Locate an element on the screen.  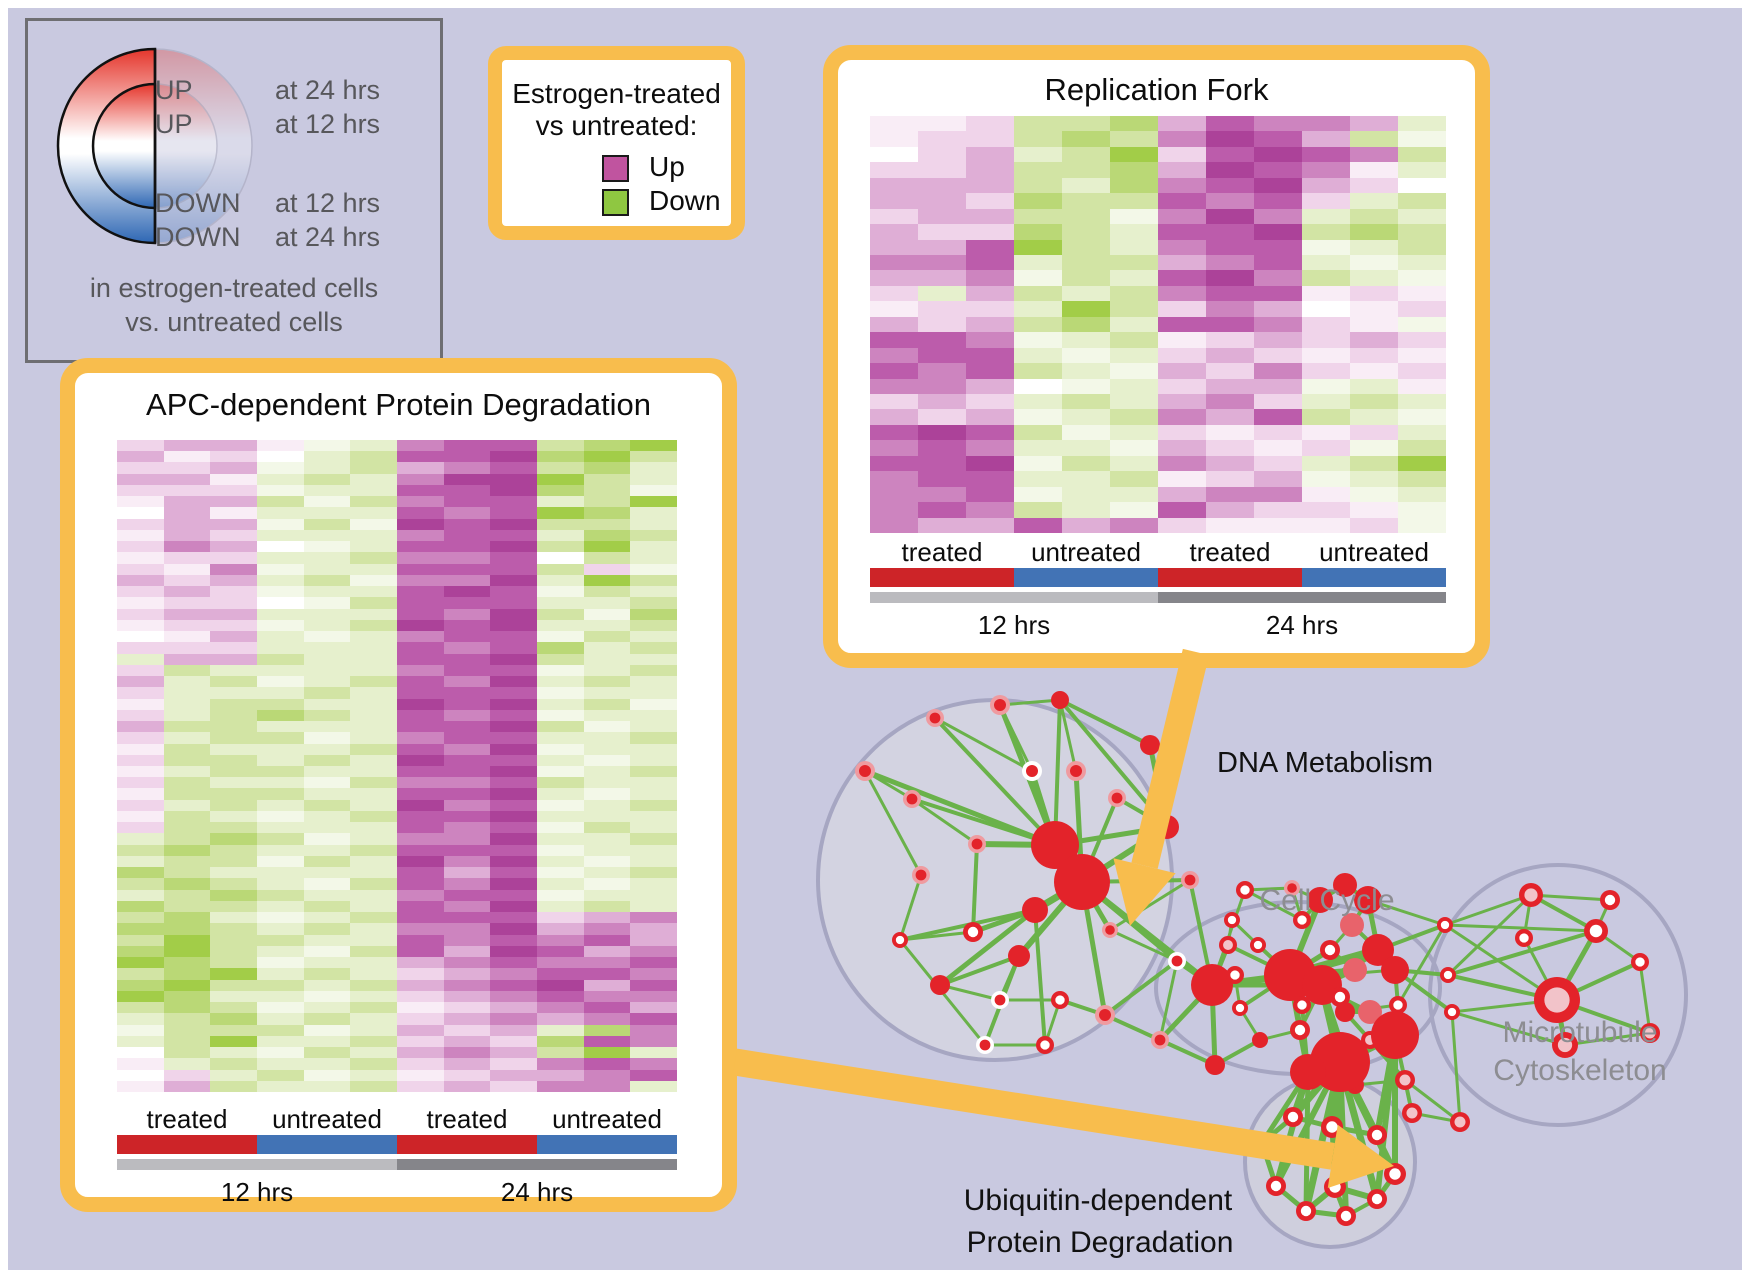
updown-row-dir: UP is located at coordinates (174, 90).